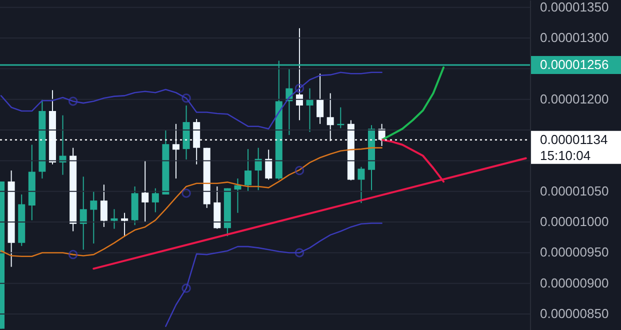  I want to click on y-tick-label: 0.00001050, so click(574, 190).